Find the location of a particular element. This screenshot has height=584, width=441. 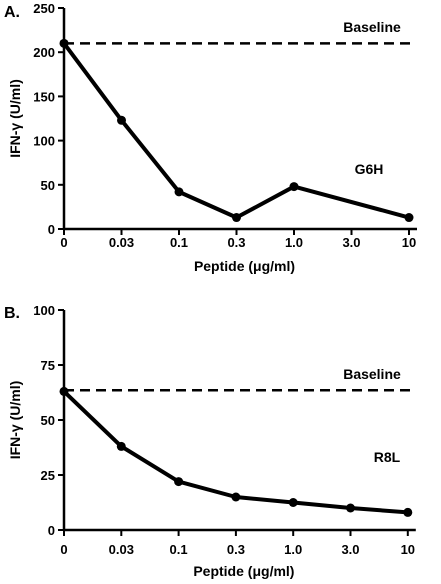

panel-label: A. is located at coordinates (12, 12).